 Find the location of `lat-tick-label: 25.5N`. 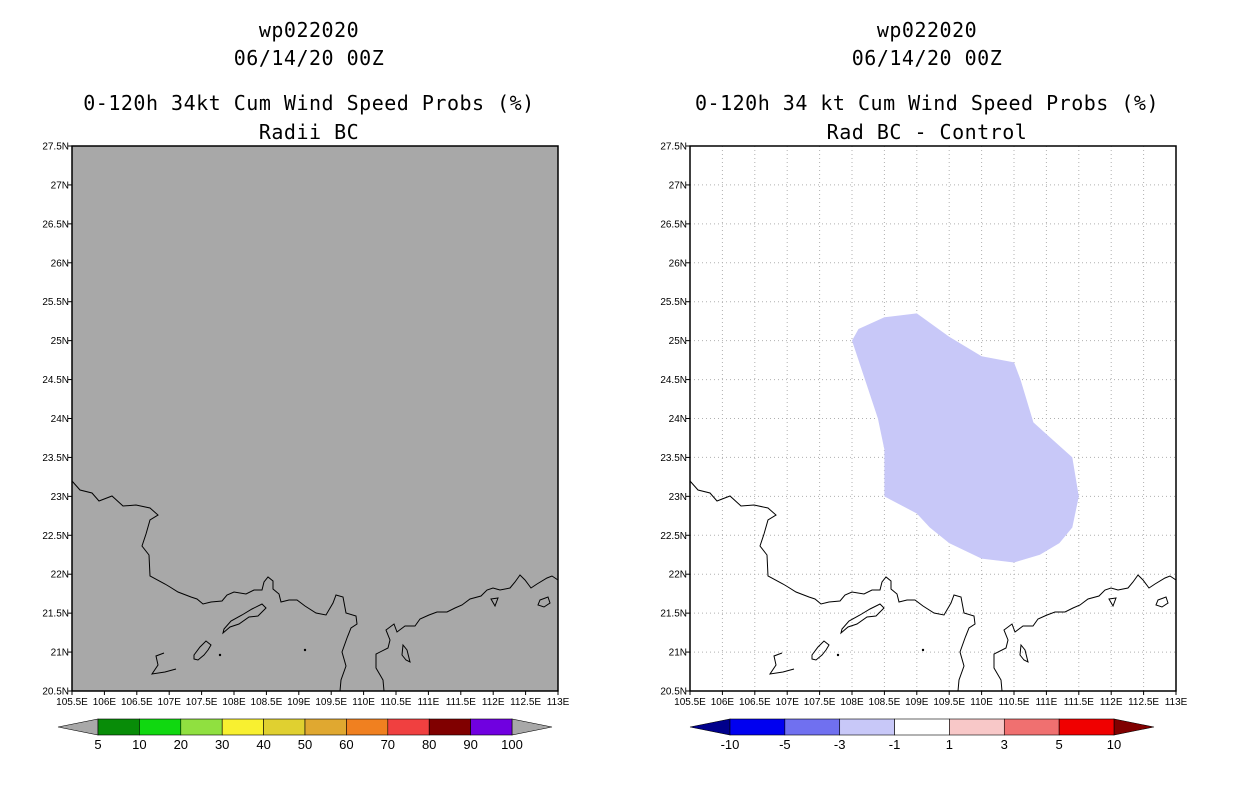

lat-tick-label: 25.5N is located at coordinates (673, 302).